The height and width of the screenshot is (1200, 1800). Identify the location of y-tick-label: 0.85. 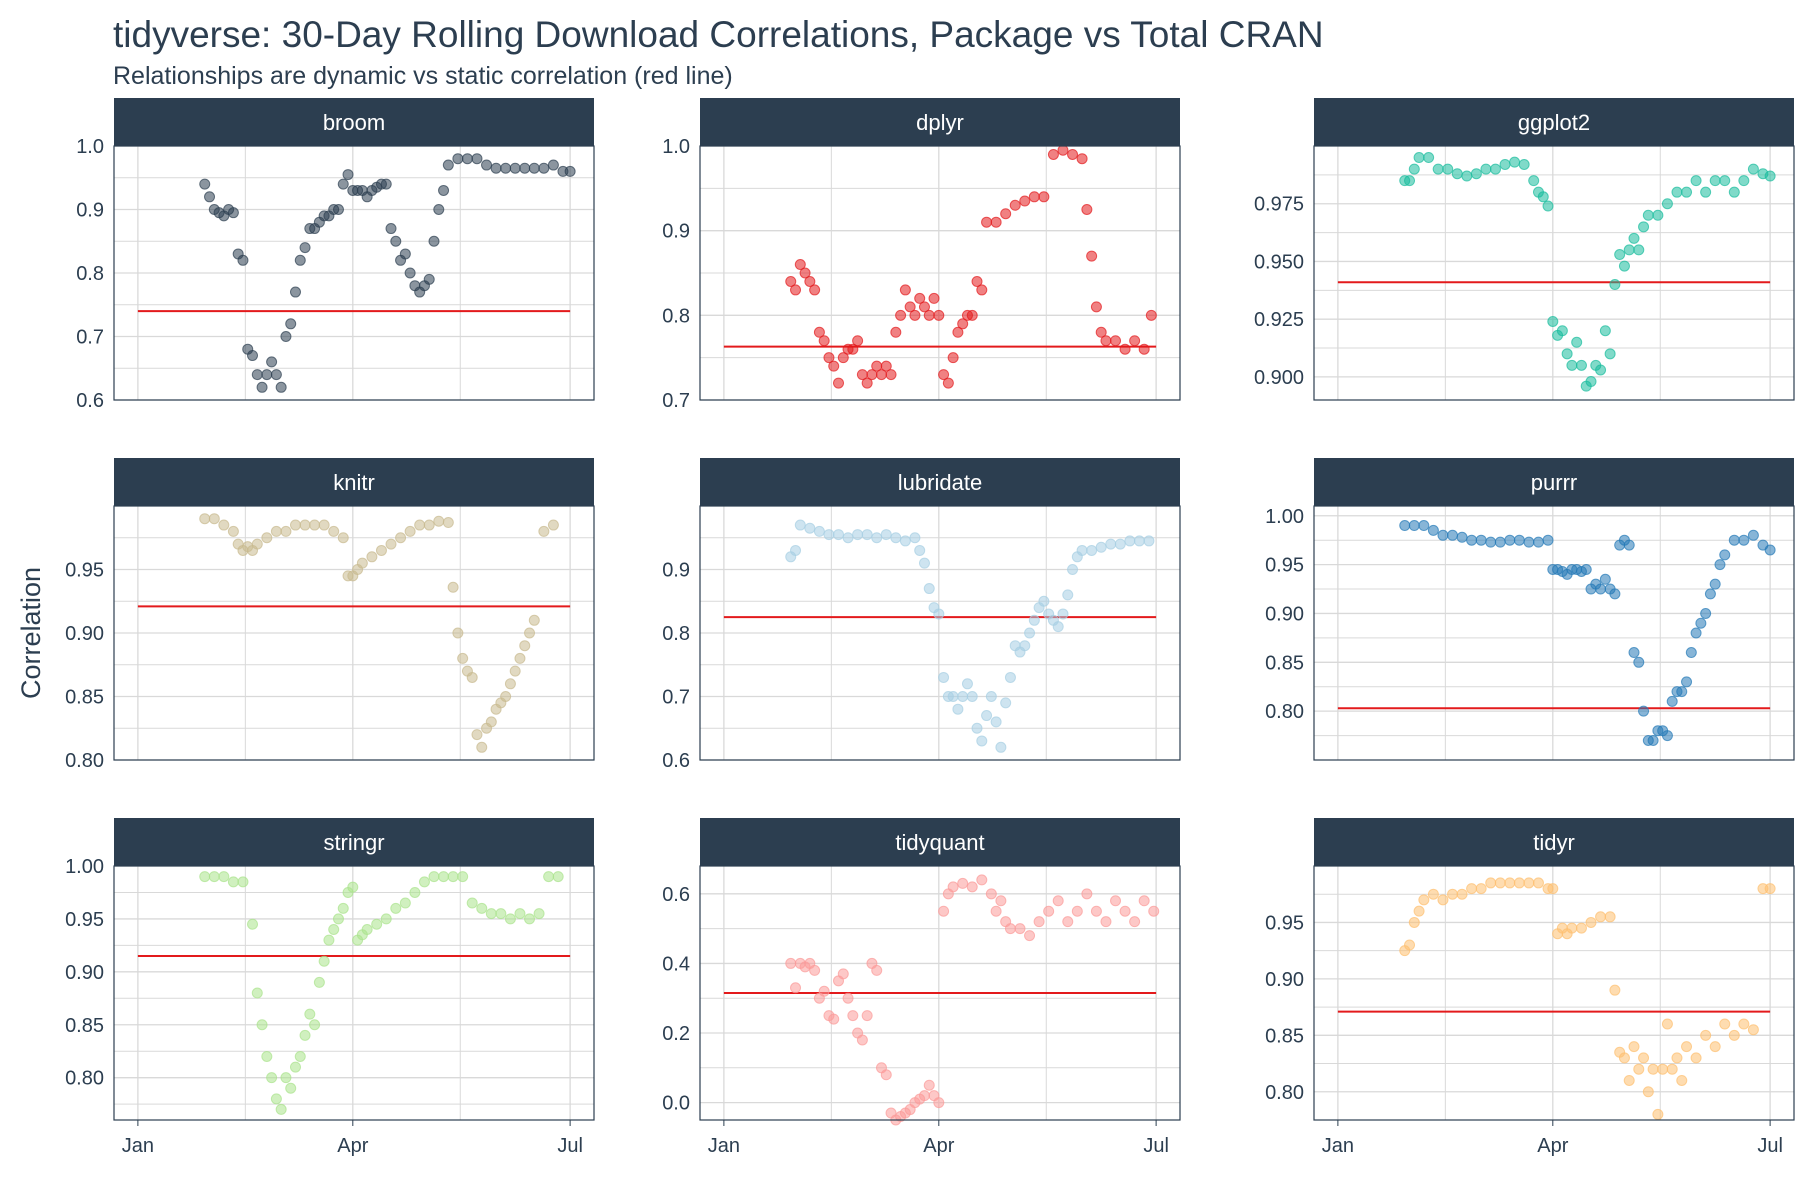
(84, 698).